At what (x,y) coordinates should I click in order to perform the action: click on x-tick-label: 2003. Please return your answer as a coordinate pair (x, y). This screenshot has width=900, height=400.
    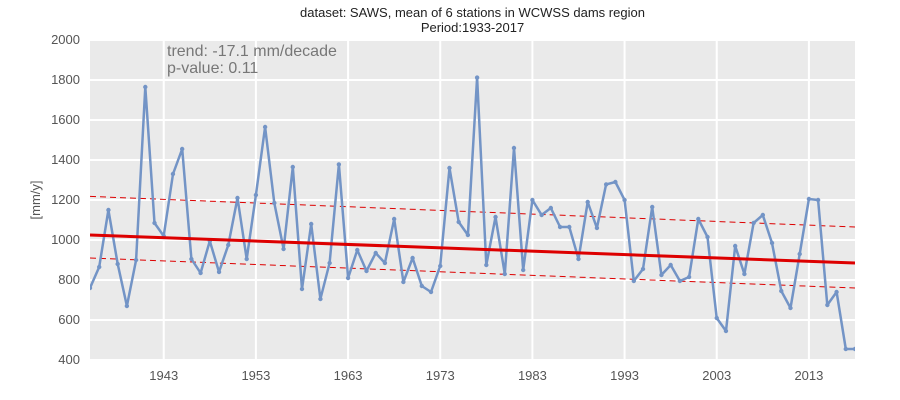
    Looking at the image, I should click on (716, 375).